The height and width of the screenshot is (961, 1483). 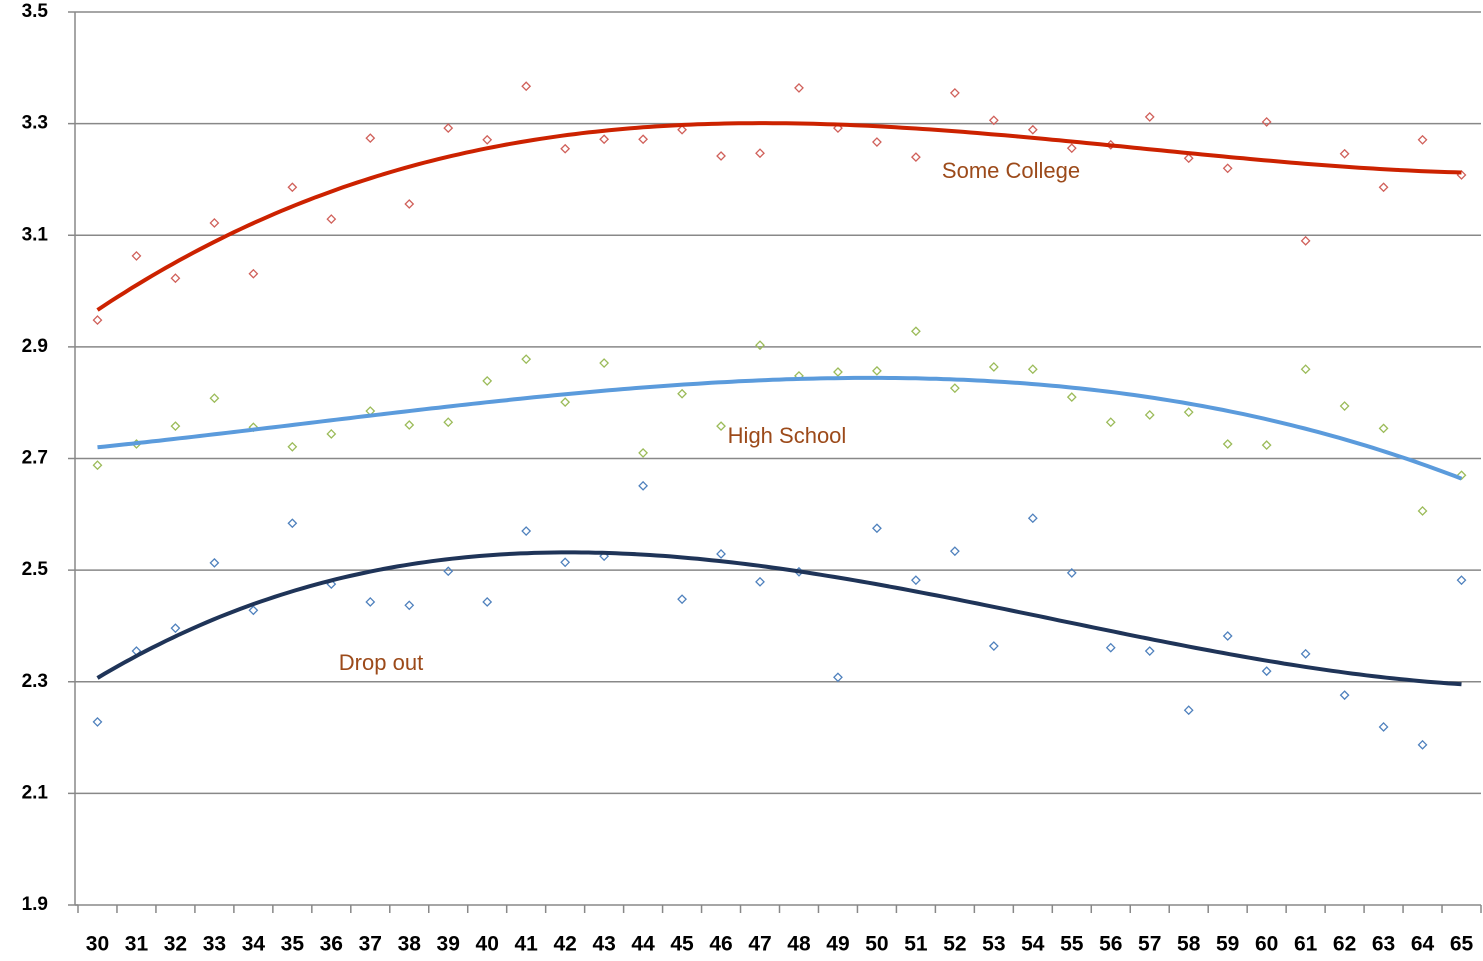 I want to click on x-tick-label: 40, so click(x=487, y=944).